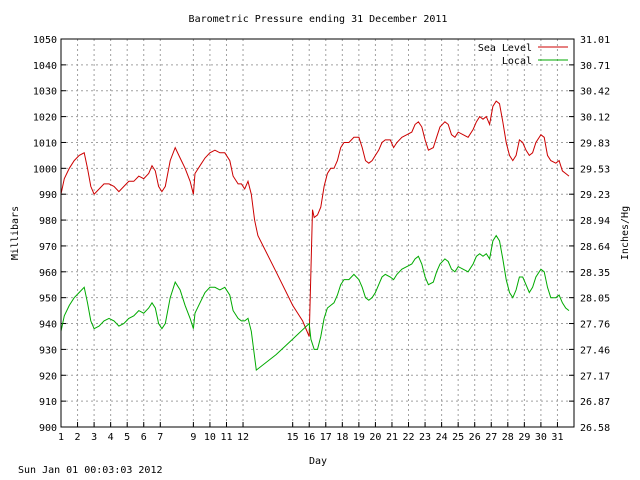 The height and width of the screenshot is (480, 640). What do you see at coordinates (475, 437) in the screenshot?
I see `x-tick-label: 26` at bounding box center [475, 437].